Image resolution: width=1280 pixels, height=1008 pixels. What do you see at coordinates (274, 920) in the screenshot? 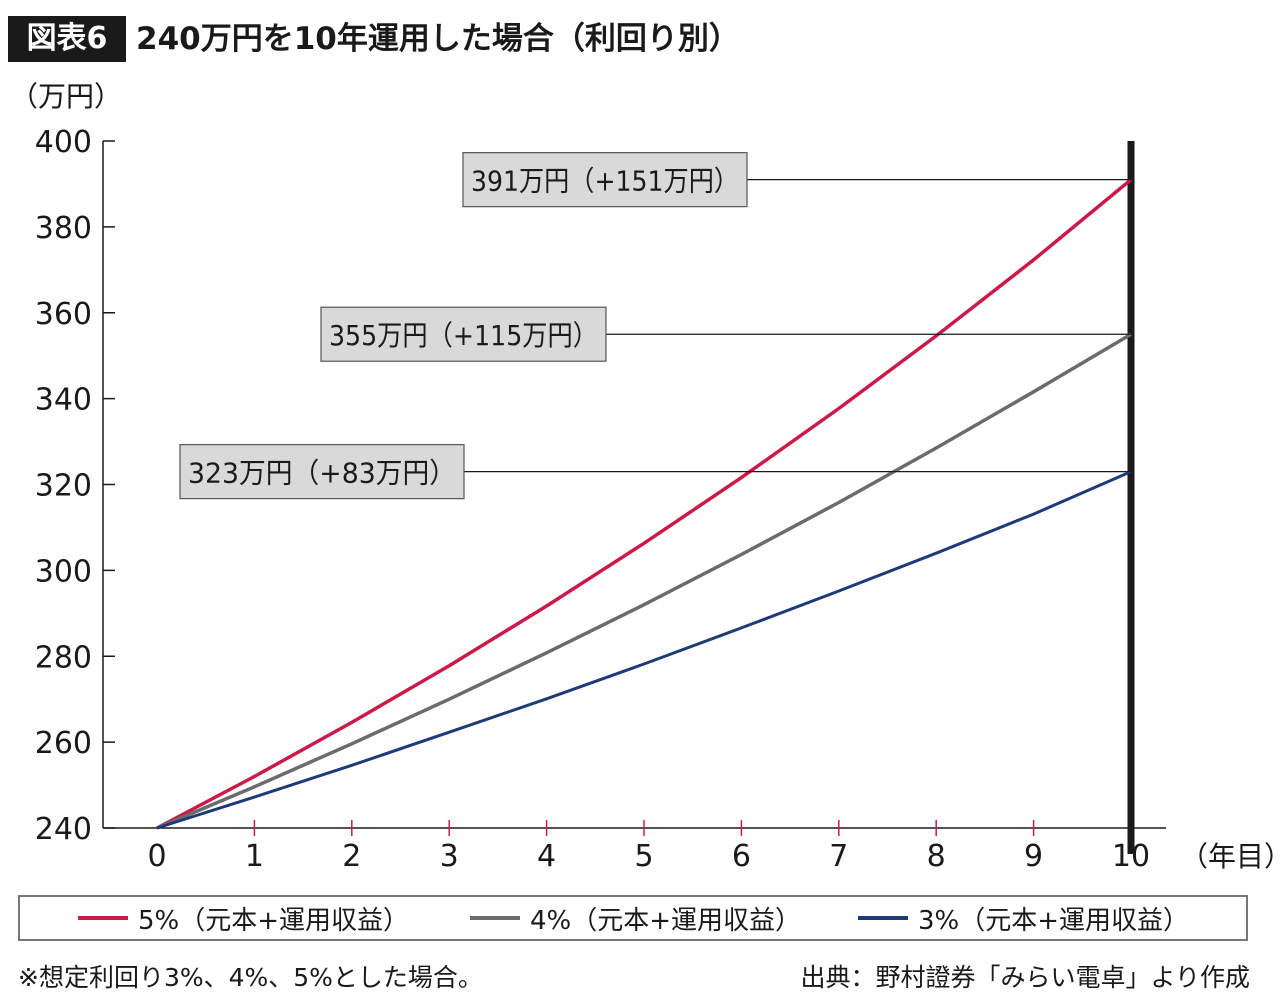
I see `legend-label-5pct: 5%（元本+運用収益）` at bounding box center [274, 920].